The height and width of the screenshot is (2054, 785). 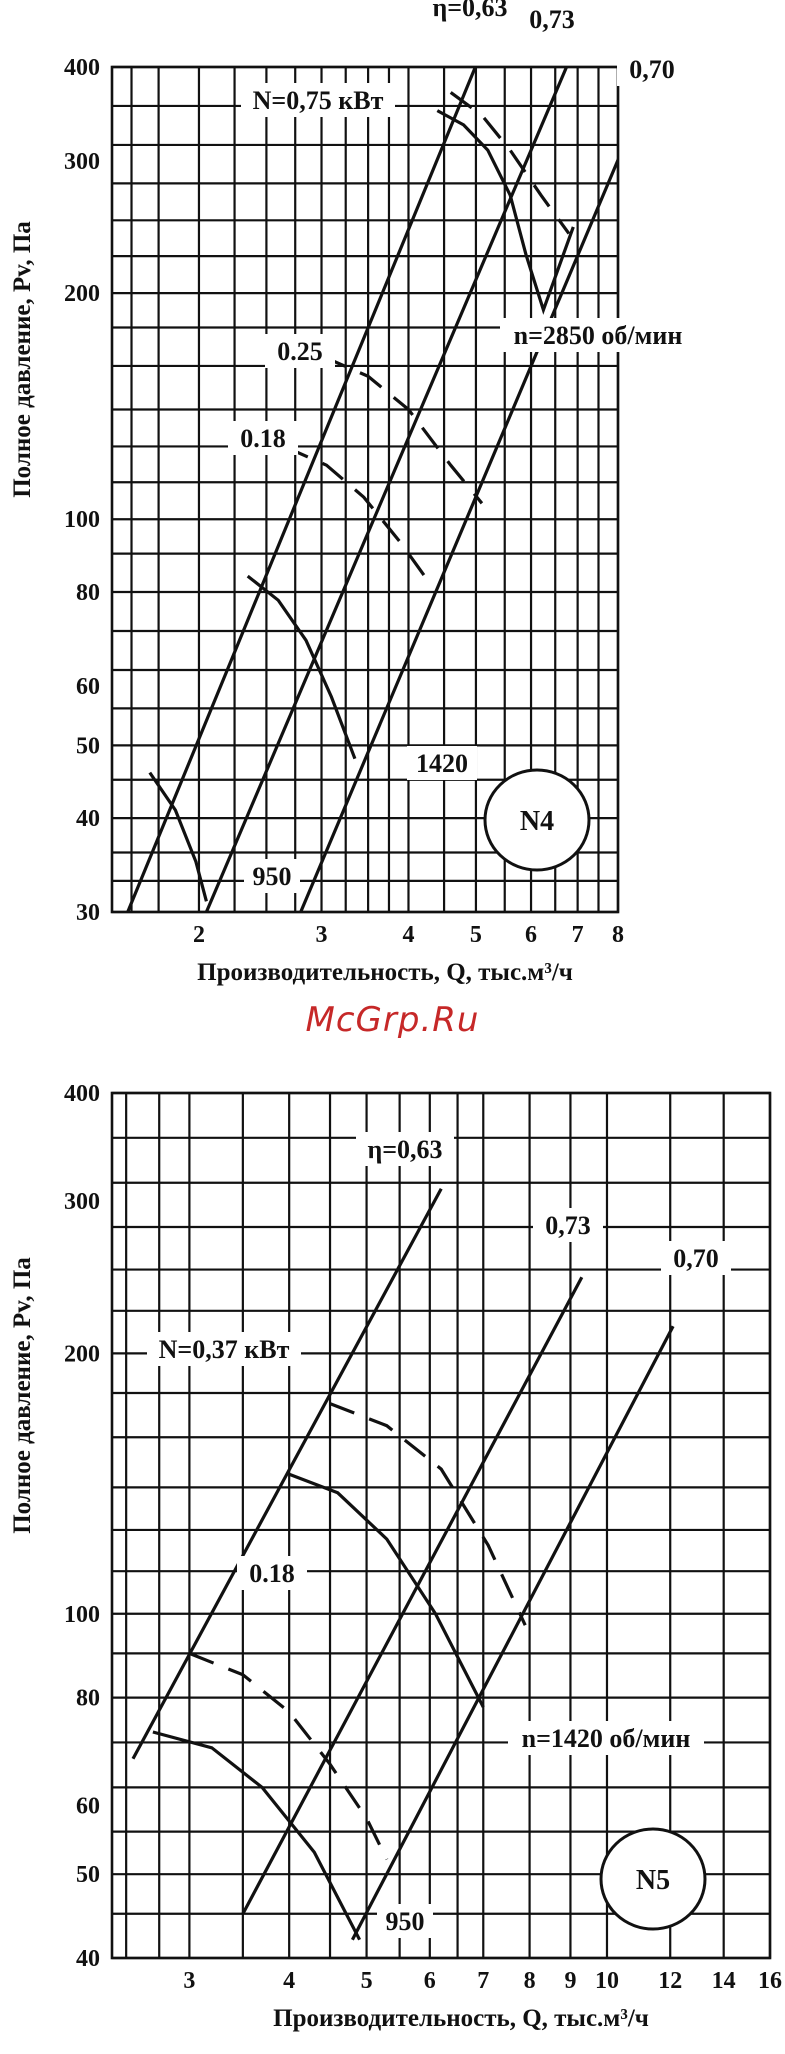 I want to click on c1-x-tick-label: 4, so click(x=408, y=935).